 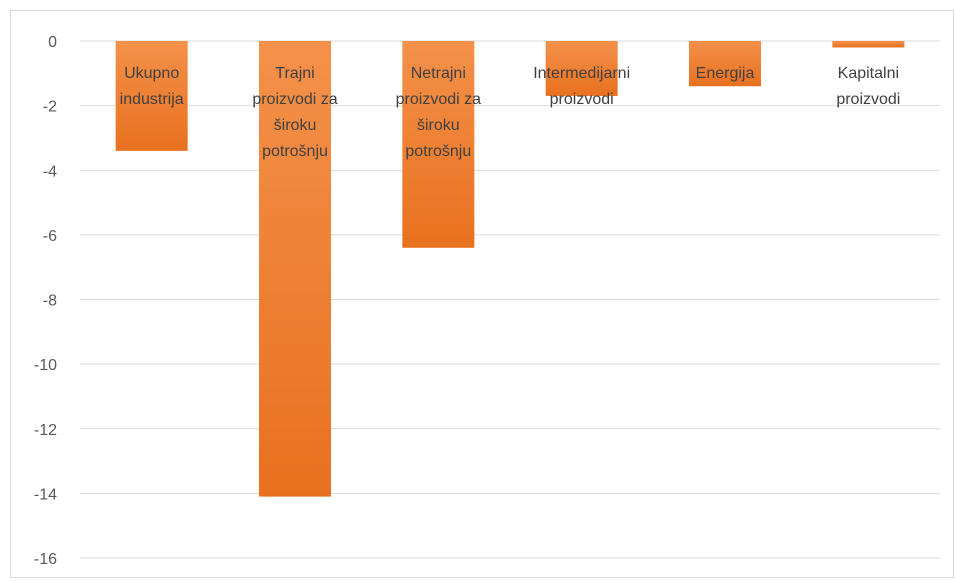 What do you see at coordinates (438, 112) in the screenshot?
I see `category-label: Netrajni proizvodi za široku potrošnju` at bounding box center [438, 112].